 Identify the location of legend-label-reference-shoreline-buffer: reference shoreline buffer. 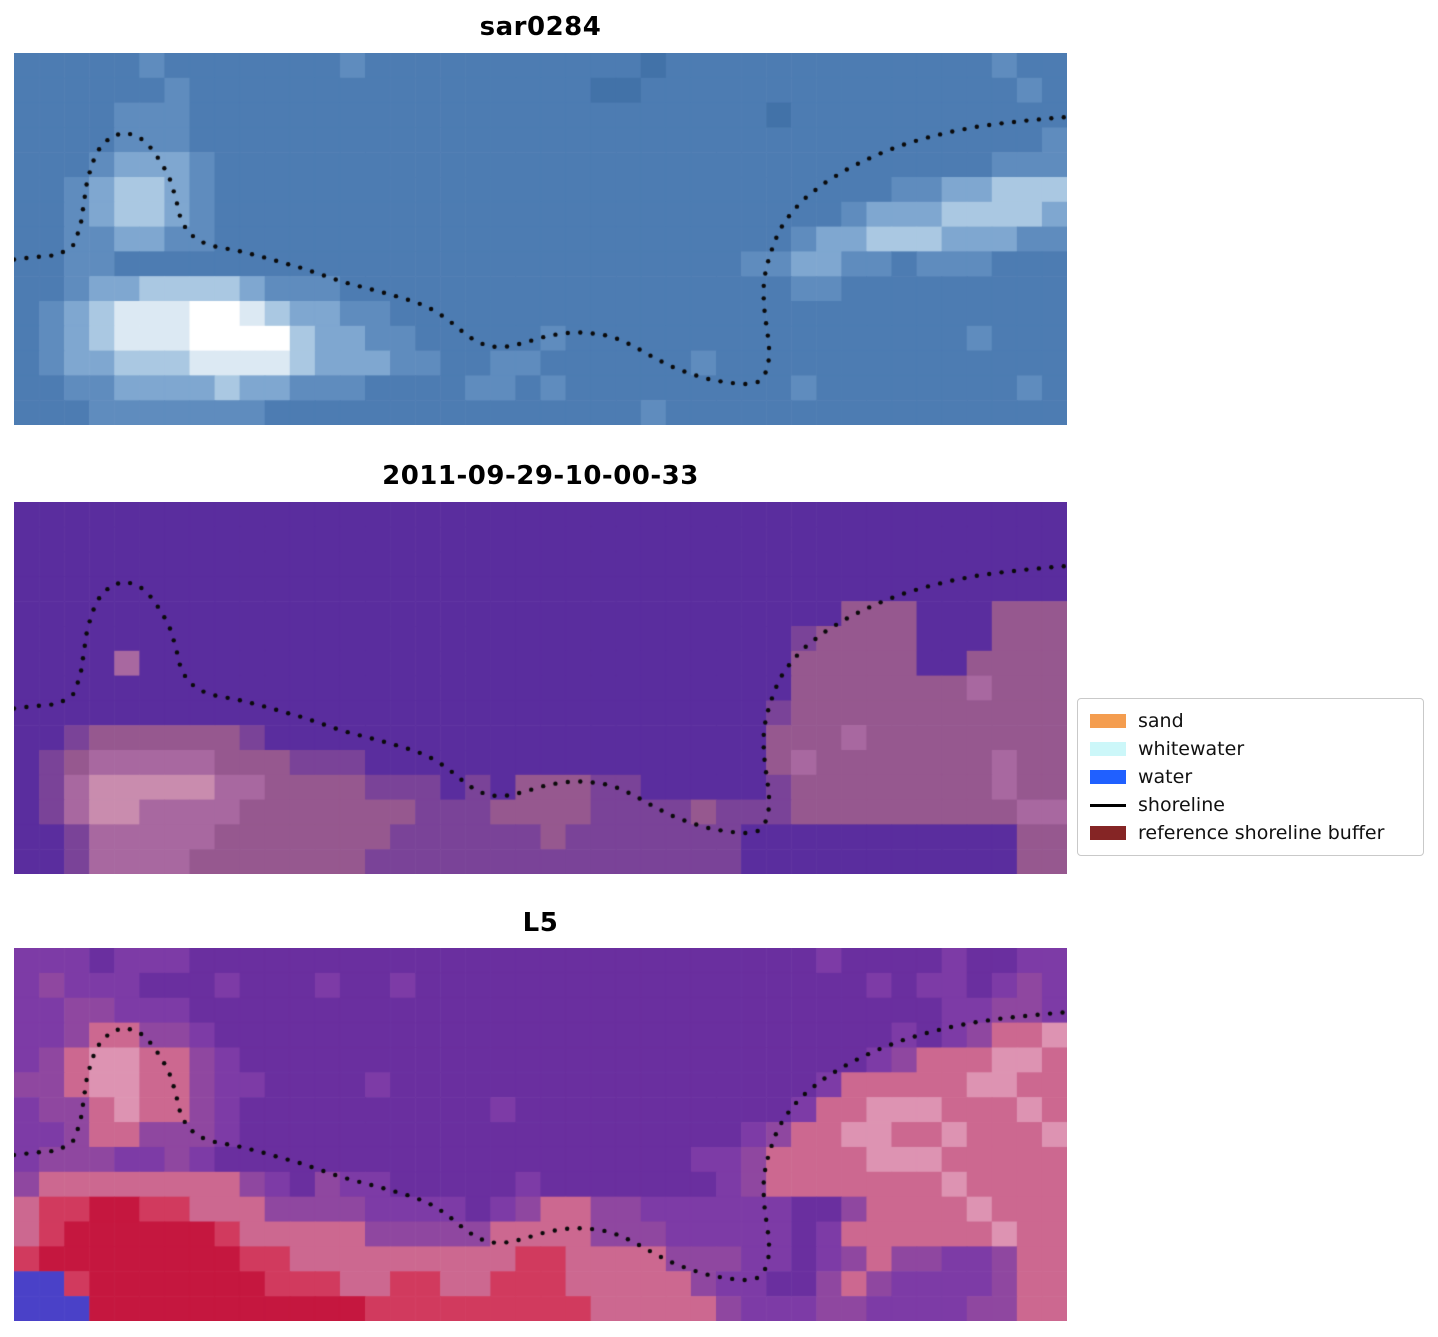
(1261, 833).